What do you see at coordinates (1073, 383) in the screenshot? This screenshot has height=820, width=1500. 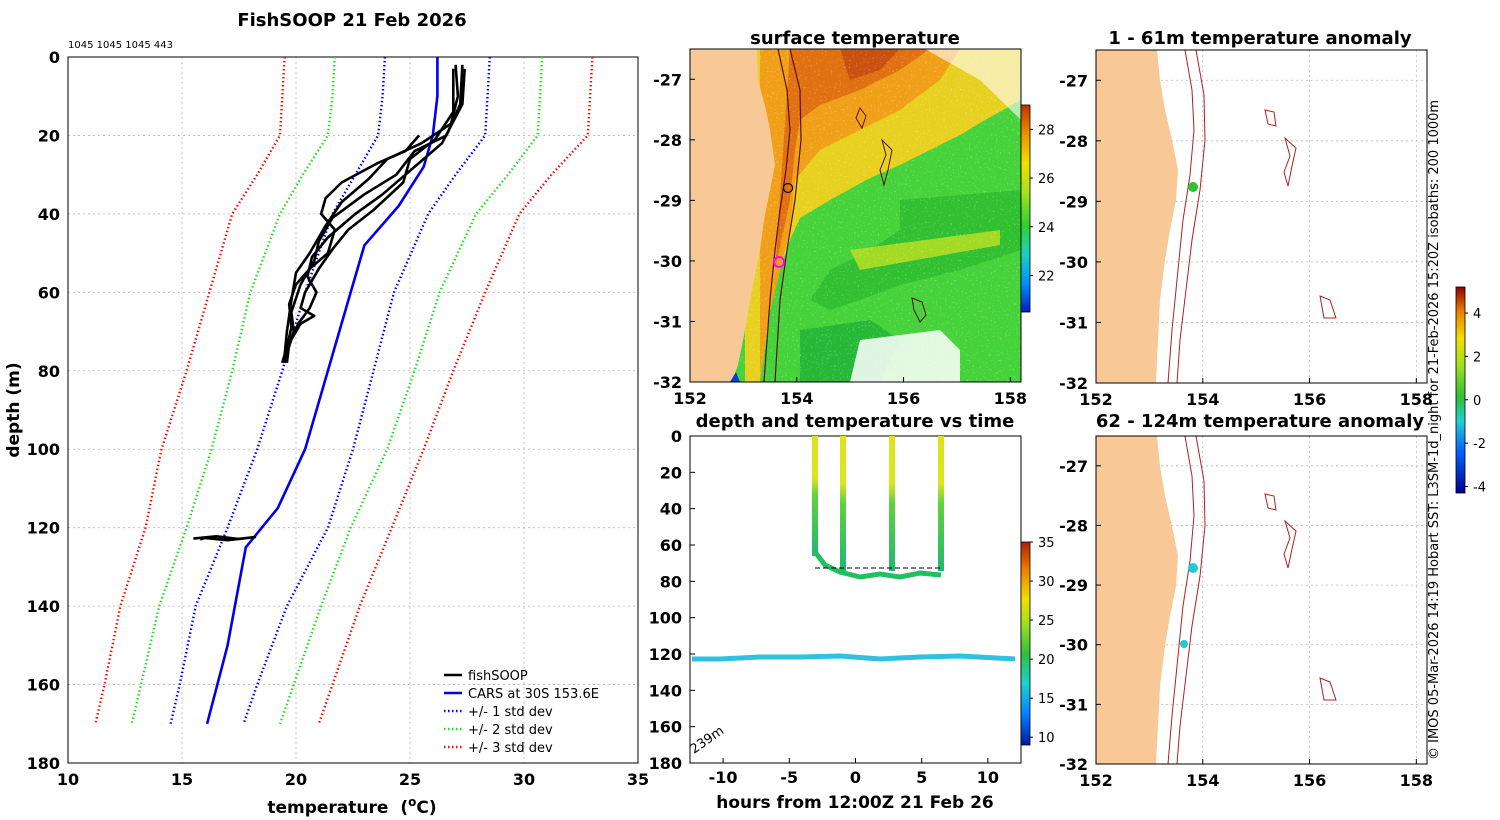 I see `map-ytick-label: -32` at bounding box center [1073, 383].